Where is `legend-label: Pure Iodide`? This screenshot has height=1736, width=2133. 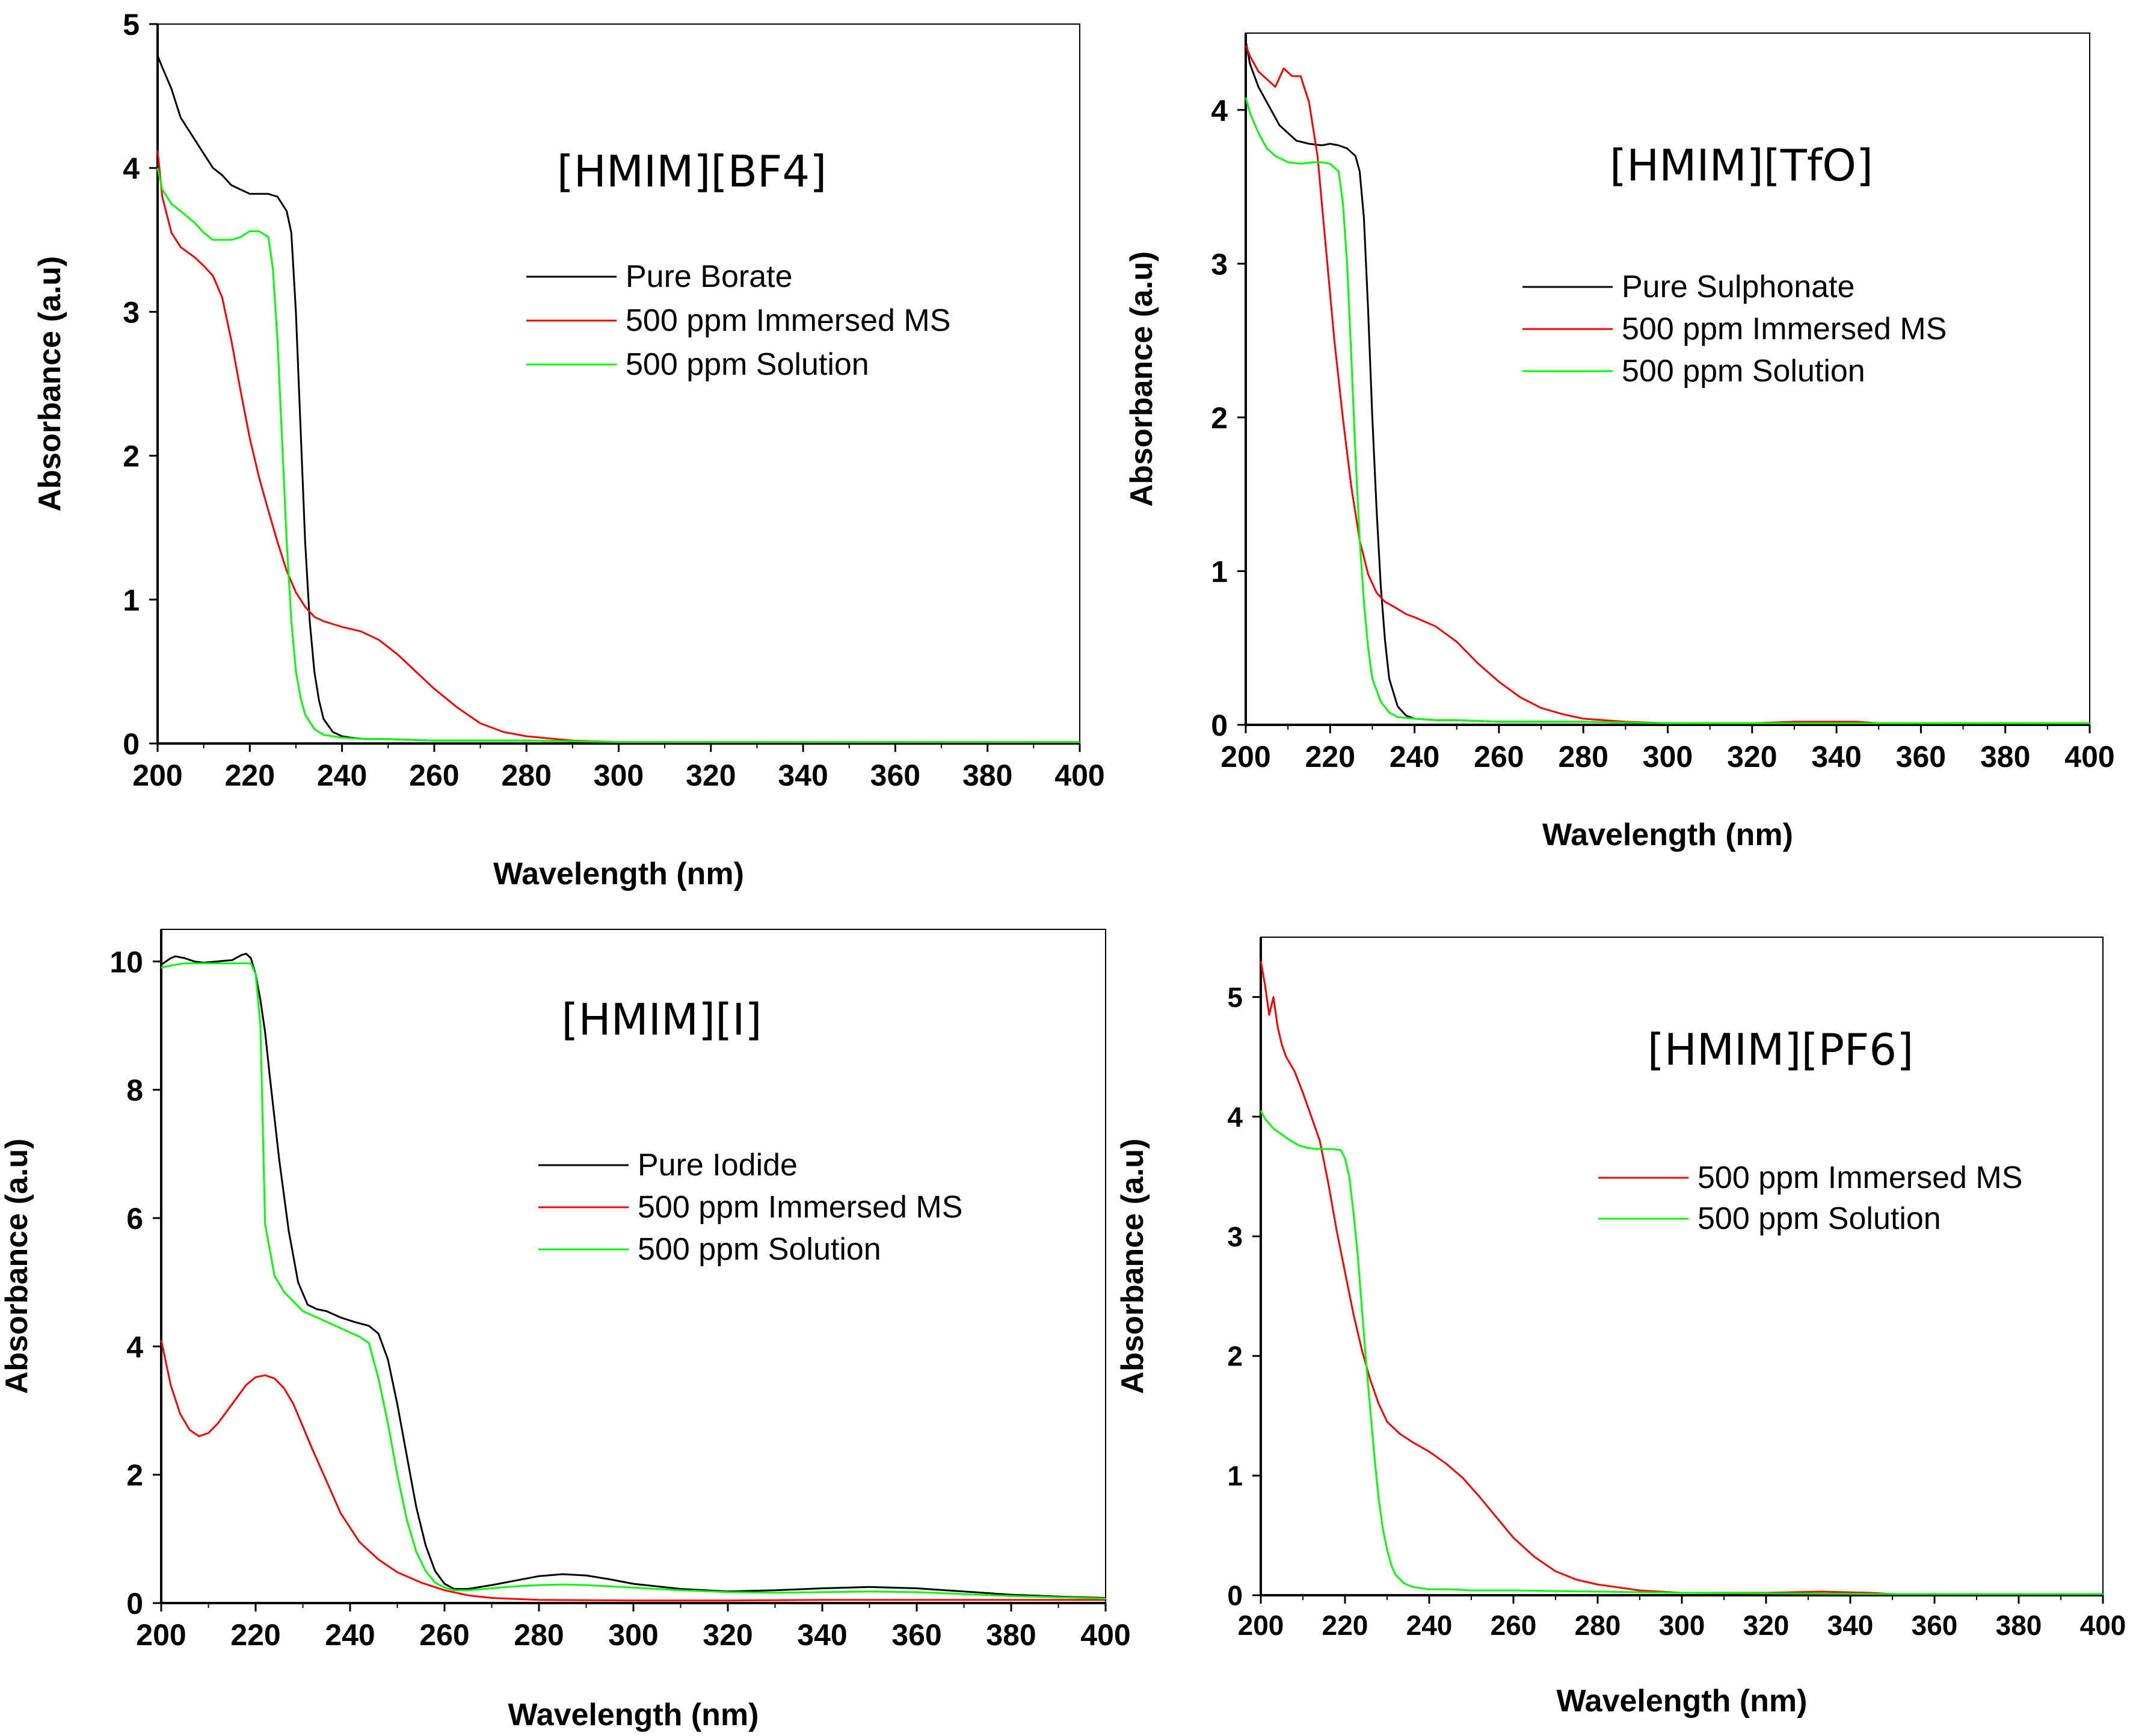 legend-label: Pure Iodide is located at coordinates (718, 1165).